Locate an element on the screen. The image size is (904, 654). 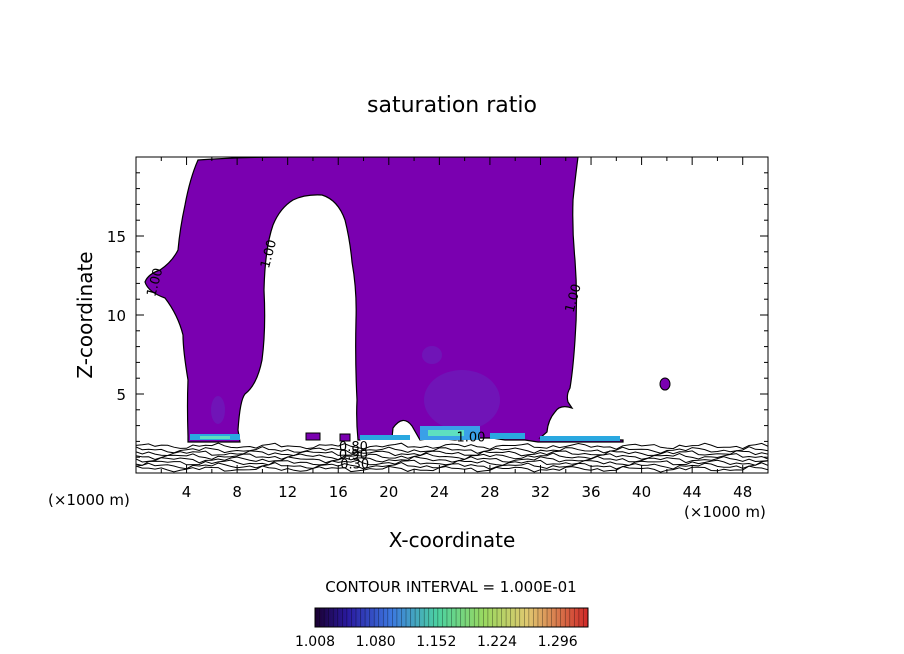
x-axis-label: X-coordinate is located at coordinates (452, 540).